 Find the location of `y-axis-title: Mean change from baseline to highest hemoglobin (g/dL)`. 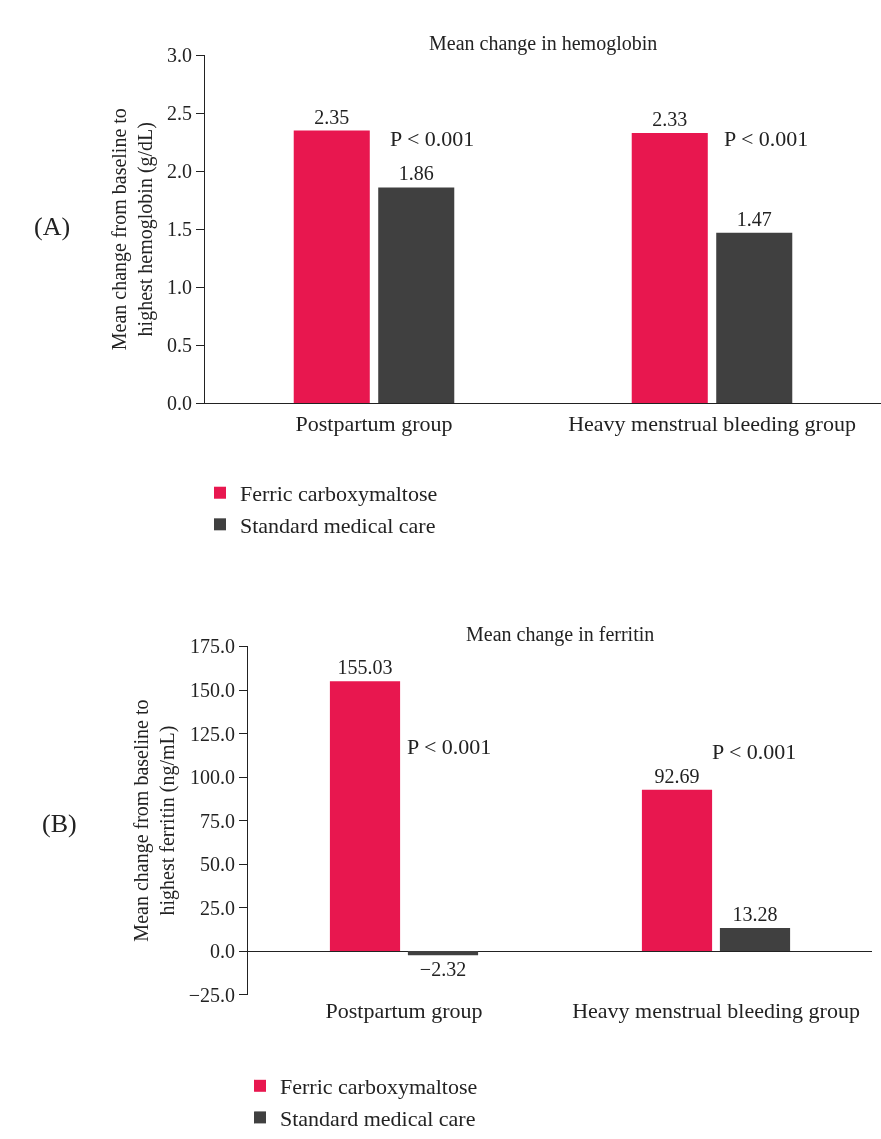

y-axis-title: Mean change from baseline to highest hemoglobin (g/dL) is located at coordinates (133, 229).